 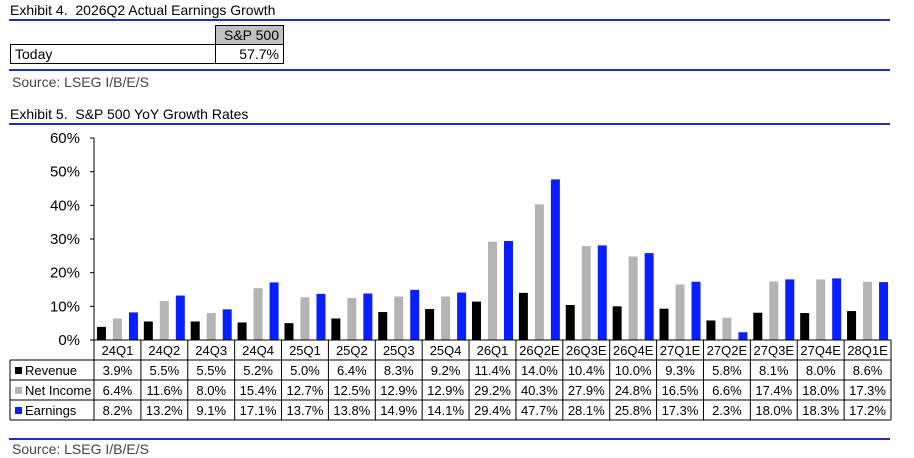 What do you see at coordinates (80, 449) in the screenshot?
I see `exhibit5-source: Source: LSEG I/B/E/S` at bounding box center [80, 449].